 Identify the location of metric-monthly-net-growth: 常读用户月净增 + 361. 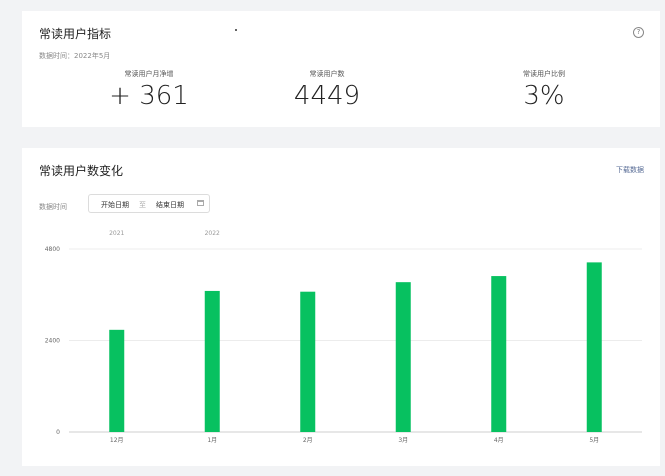
(149, 90).